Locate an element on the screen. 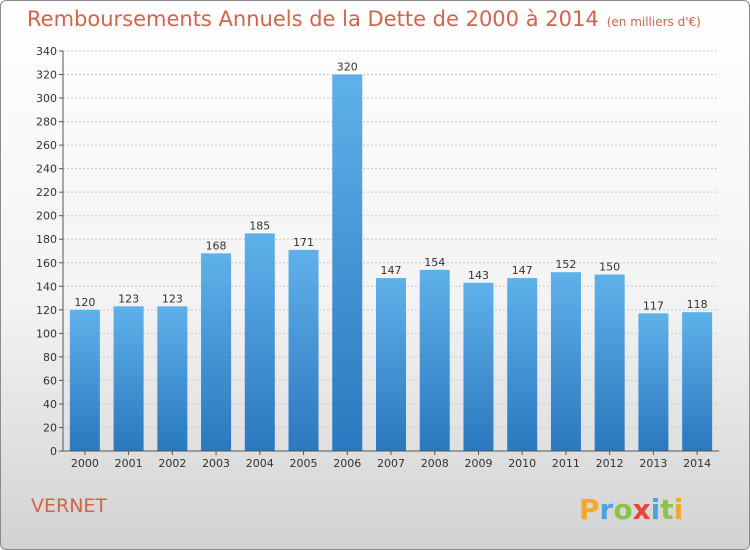 The width and height of the screenshot is (750, 550). y-tick-label: 100 is located at coordinates (46, 333).